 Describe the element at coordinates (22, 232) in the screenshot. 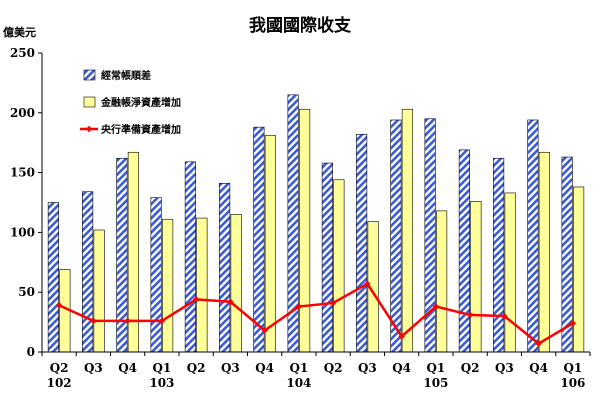

I see `y-tick-label: 100` at that location.